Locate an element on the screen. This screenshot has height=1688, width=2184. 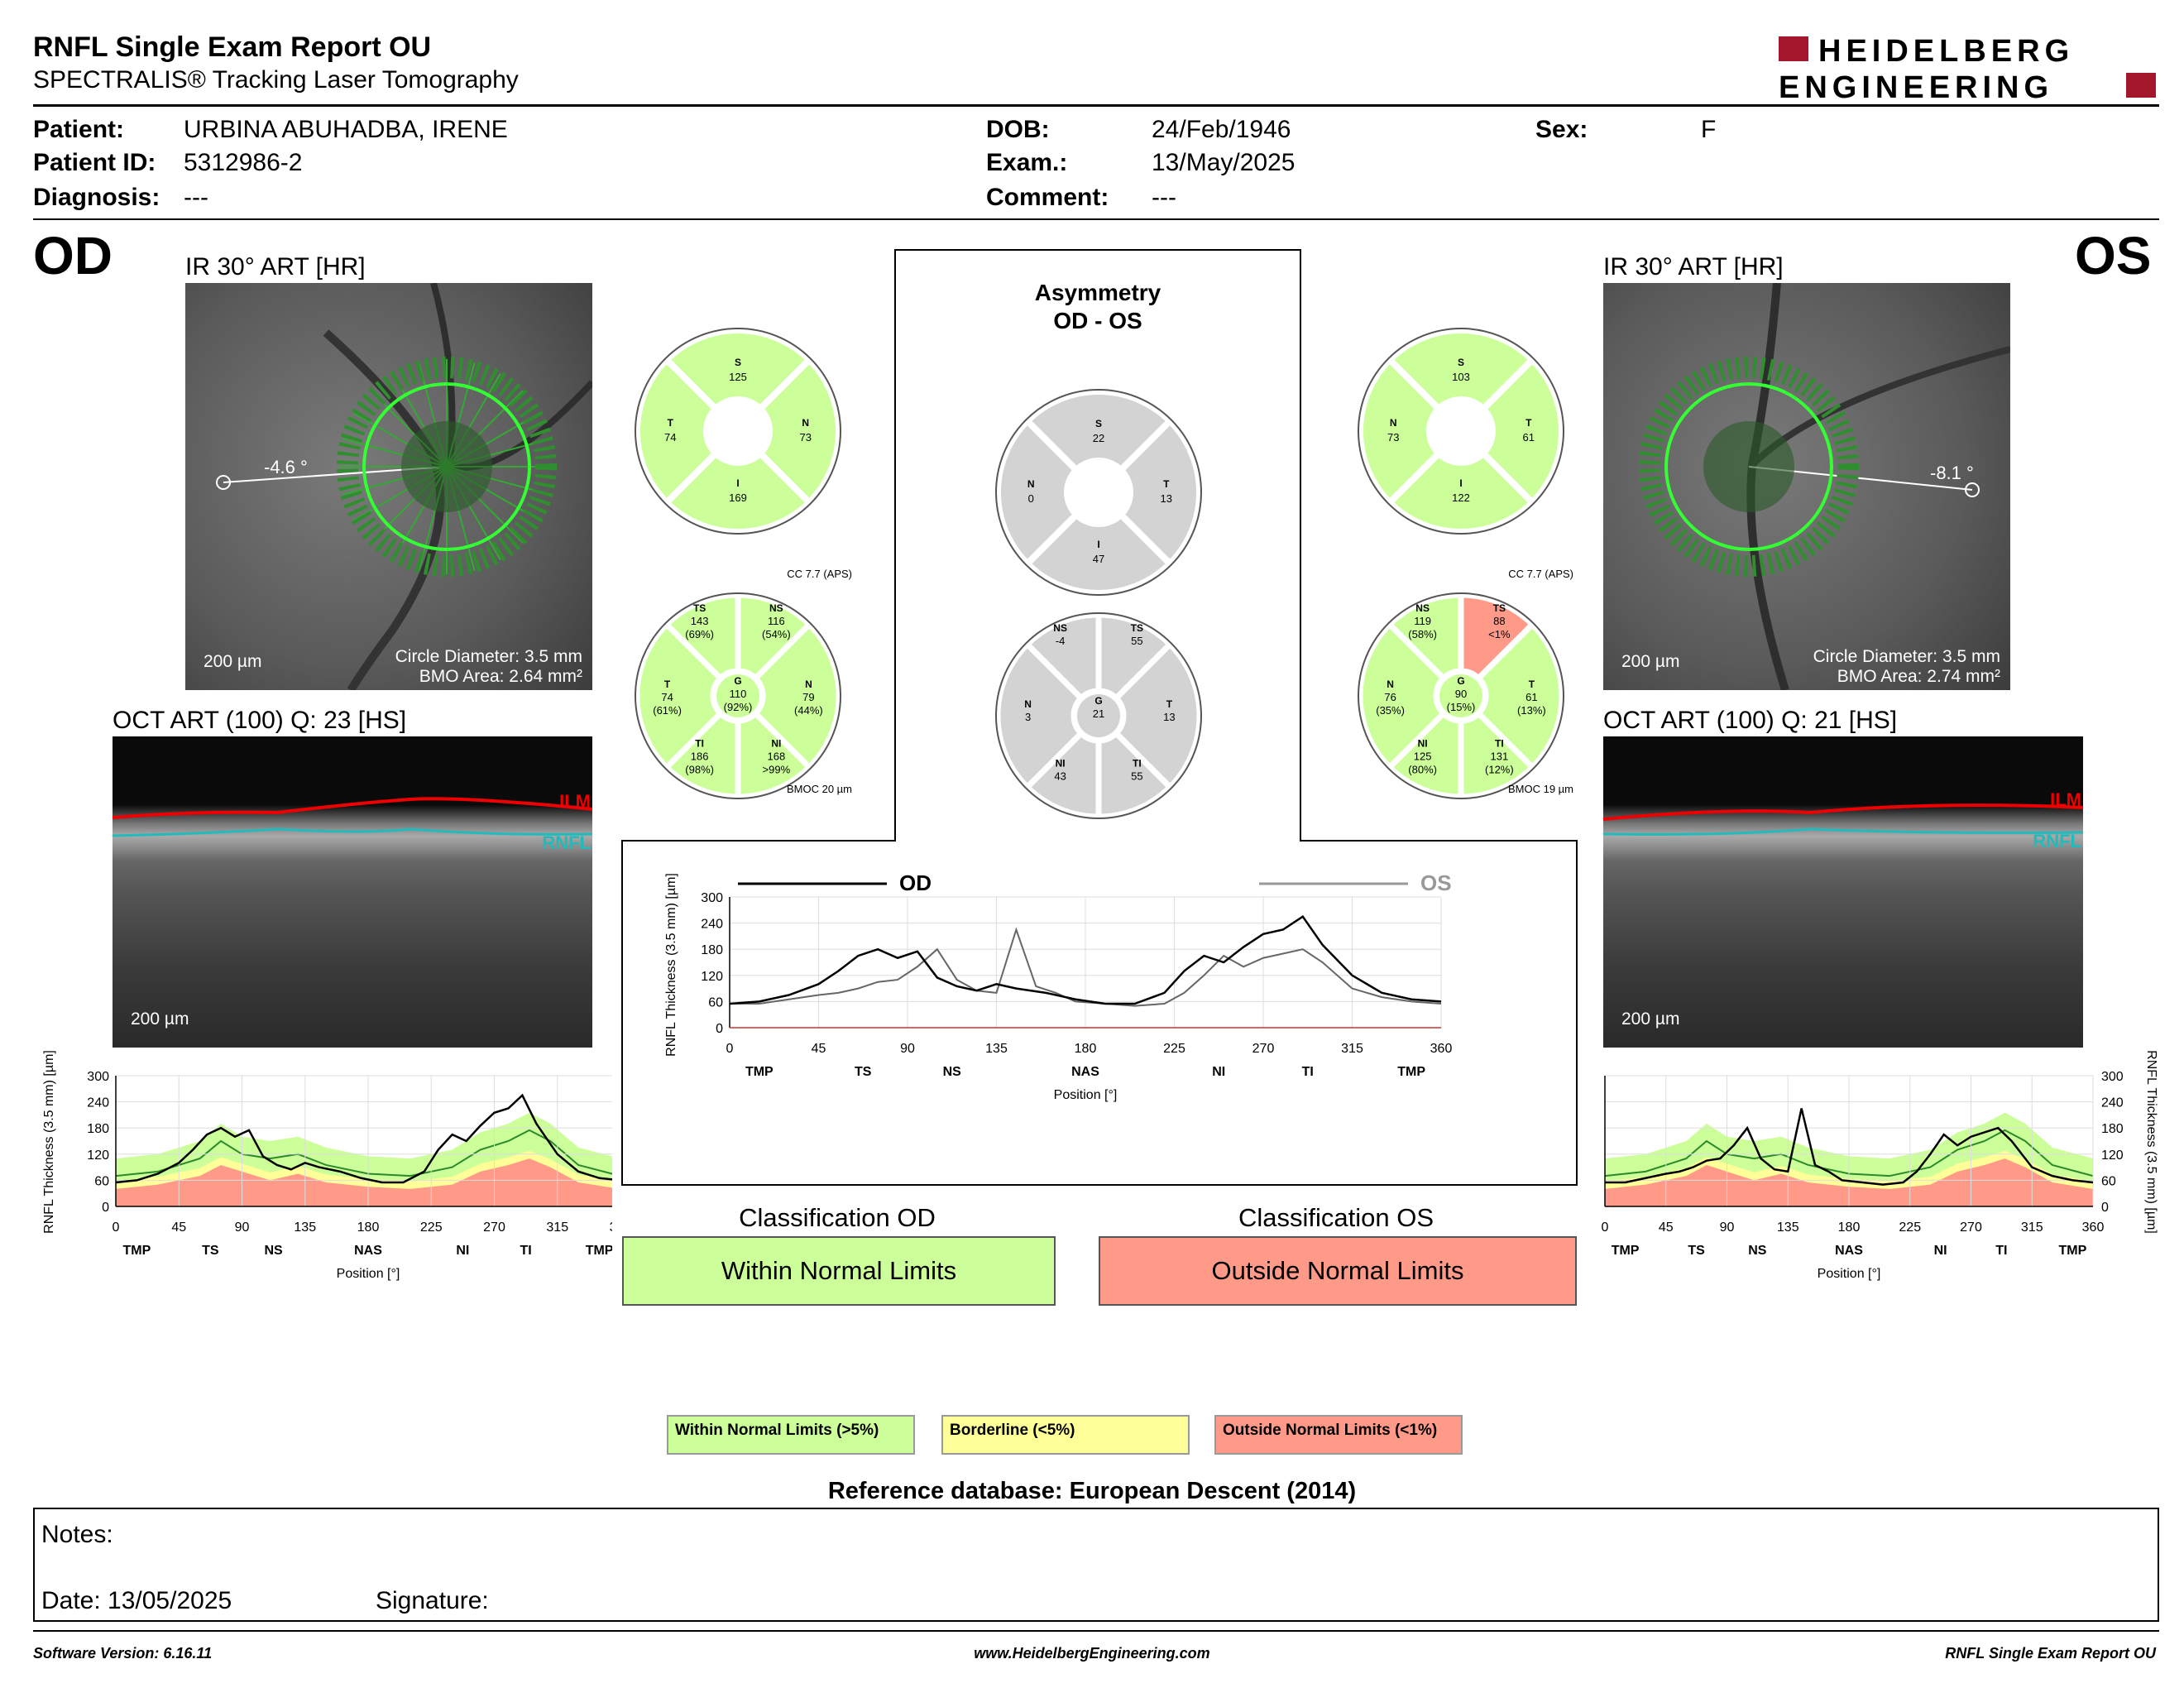
od-fundus-overlay: -4.6 ° is located at coordinates (404, 486).